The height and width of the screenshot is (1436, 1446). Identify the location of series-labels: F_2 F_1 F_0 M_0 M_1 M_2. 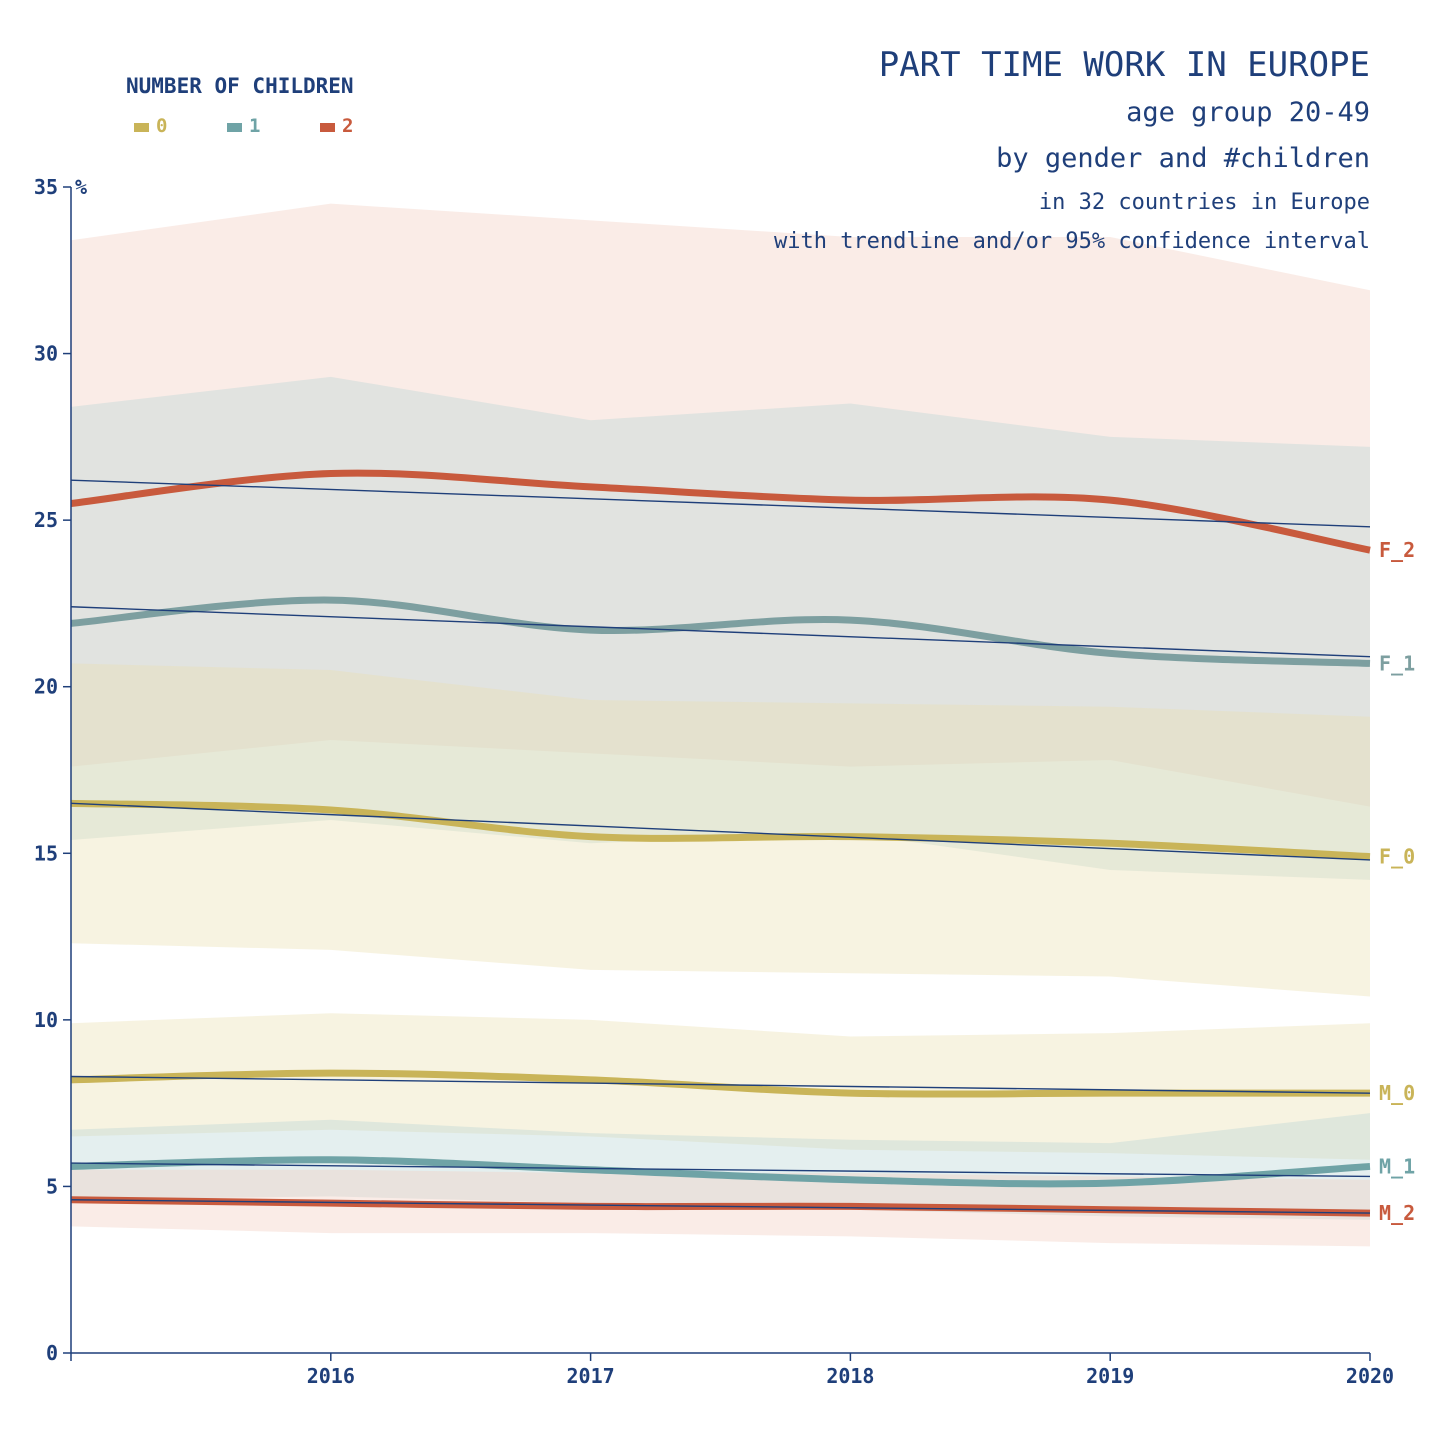
(1397, 881).